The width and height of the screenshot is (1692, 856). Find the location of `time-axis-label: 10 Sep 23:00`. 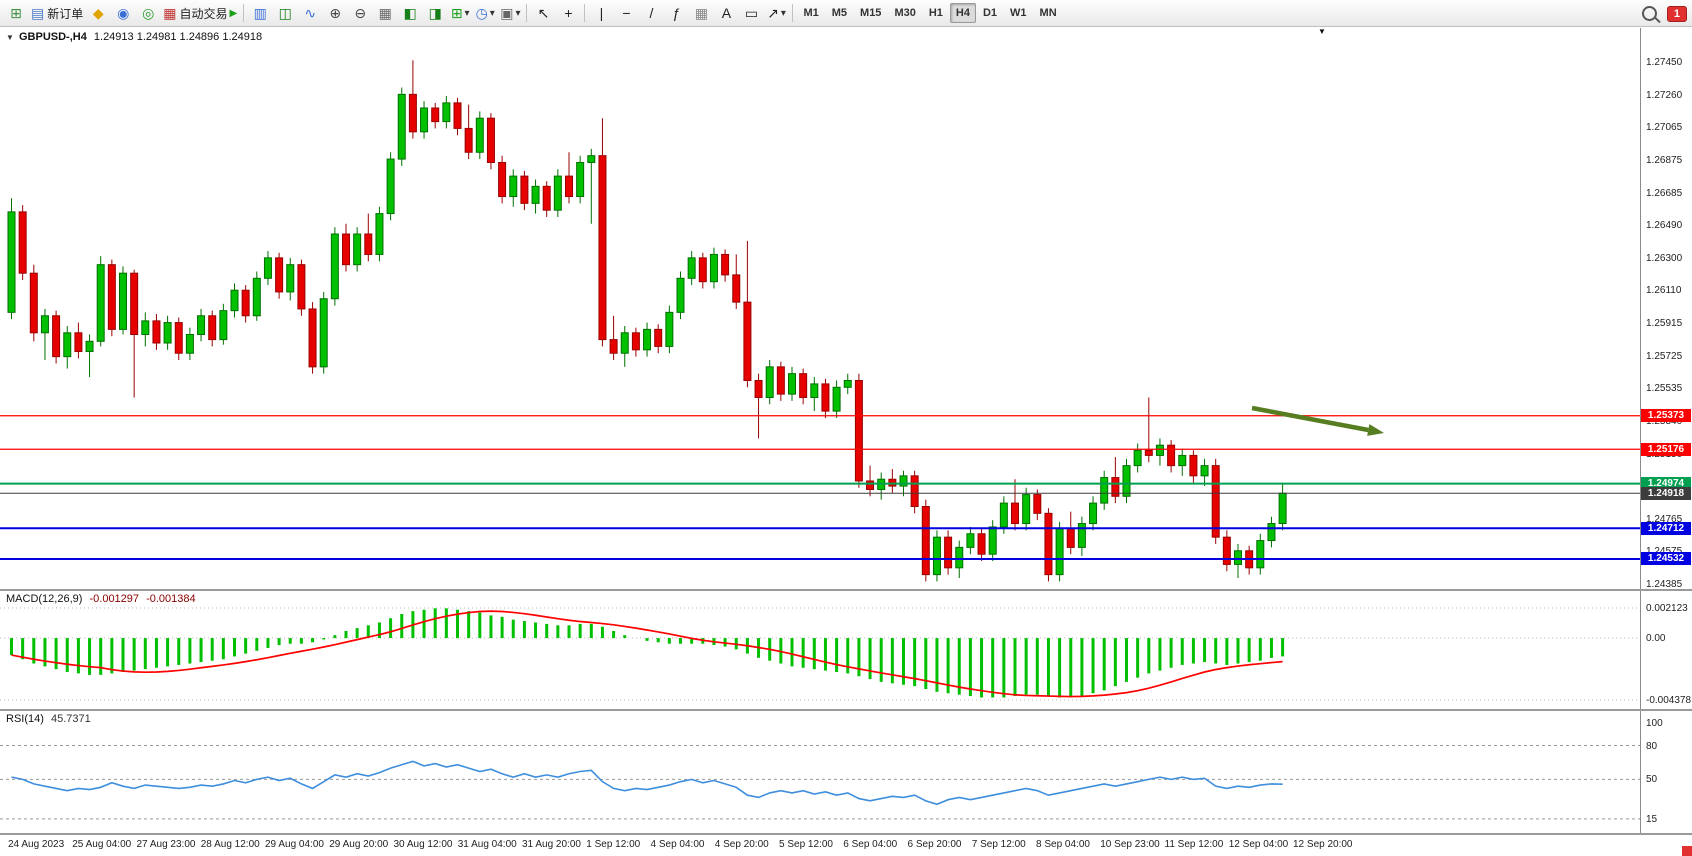

time-axis-label: 10 Sep 23:00 is located at coordinates (1130, 844).